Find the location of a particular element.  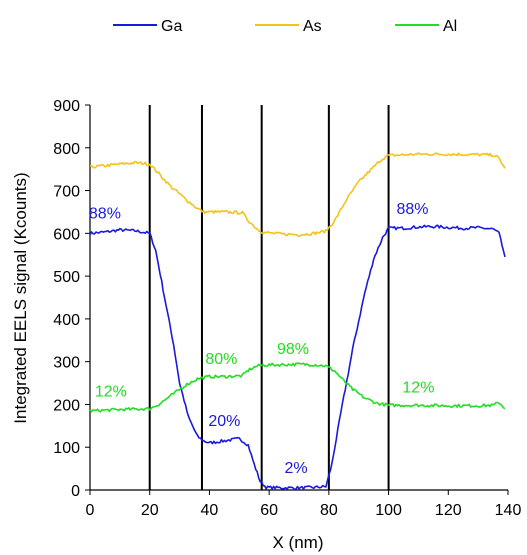

x-tick-label: 80 is located at coordinates (329, 510).